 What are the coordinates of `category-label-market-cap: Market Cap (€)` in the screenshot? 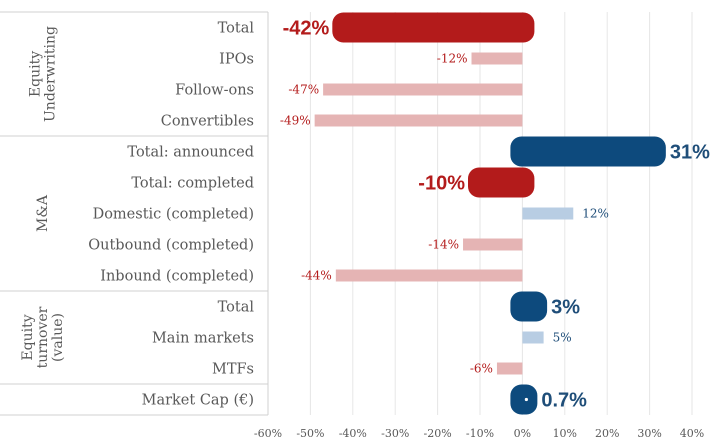 It's located at (198, 401).